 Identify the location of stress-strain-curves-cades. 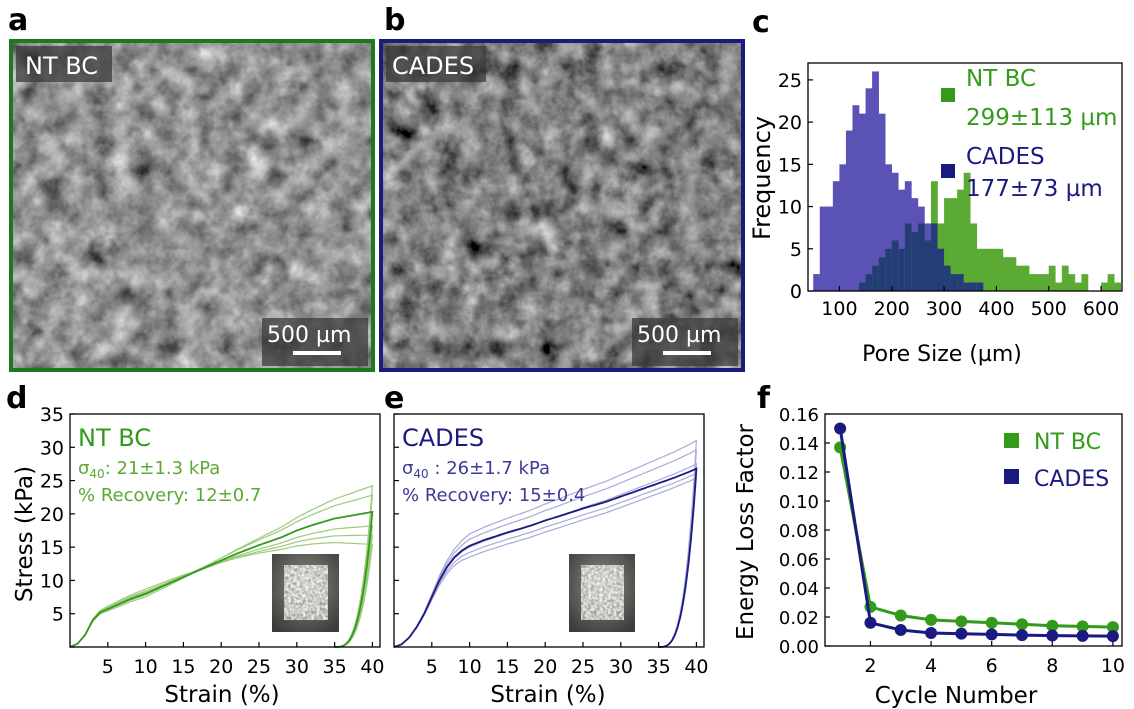
(545, 543).